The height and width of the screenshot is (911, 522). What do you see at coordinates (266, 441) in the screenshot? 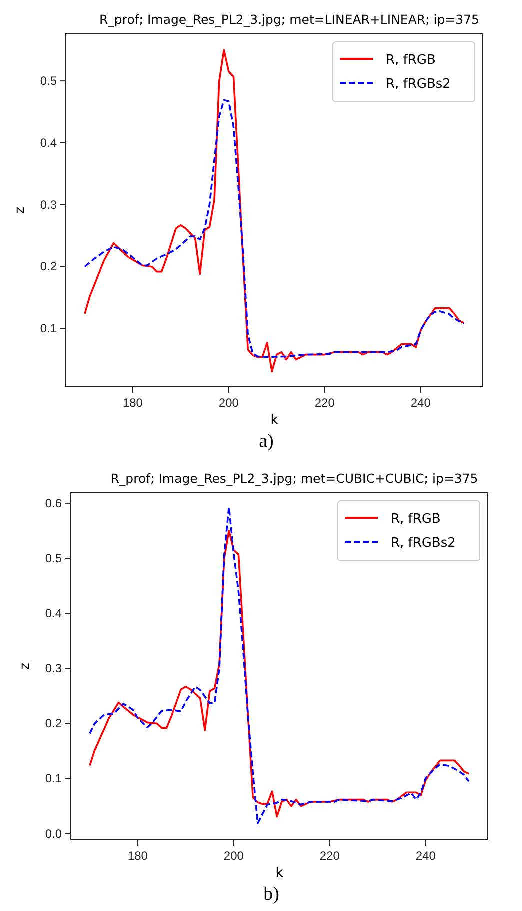
I see `text: a)` at bounding box center [266, 441].